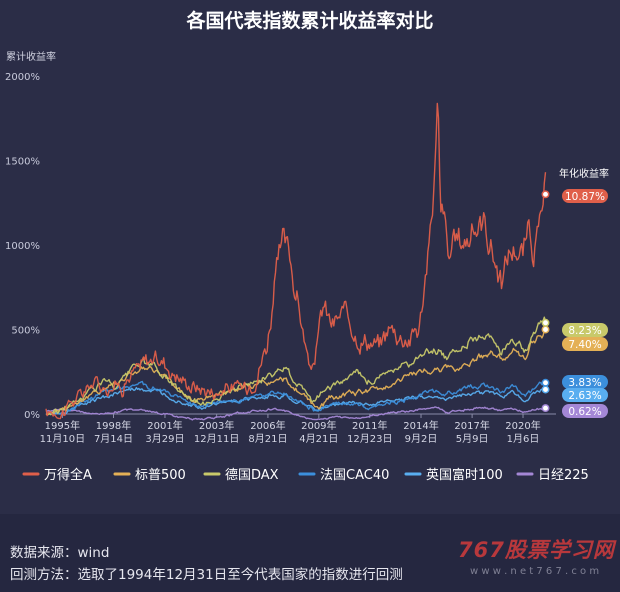 This screenshot has height=592, width=620. I want to click on legend: 万得全A 标普500 德国DAX 法国CAC40 英国富时100 日经225, so click(305, 475).